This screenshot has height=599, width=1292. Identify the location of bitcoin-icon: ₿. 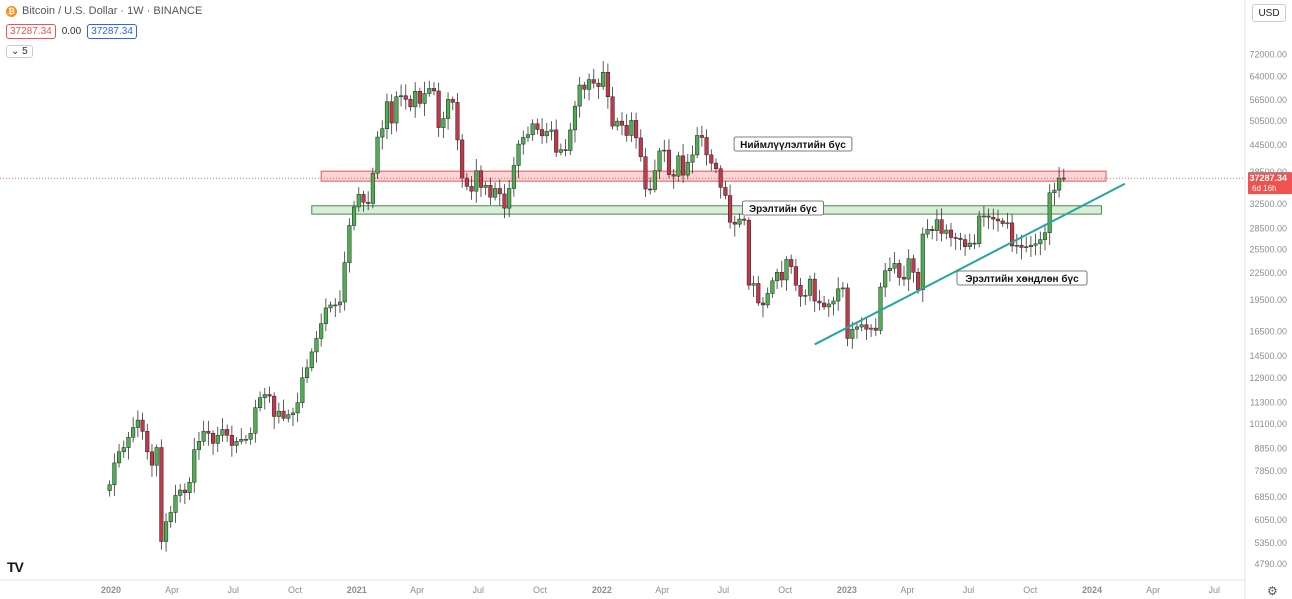
(11, 11).